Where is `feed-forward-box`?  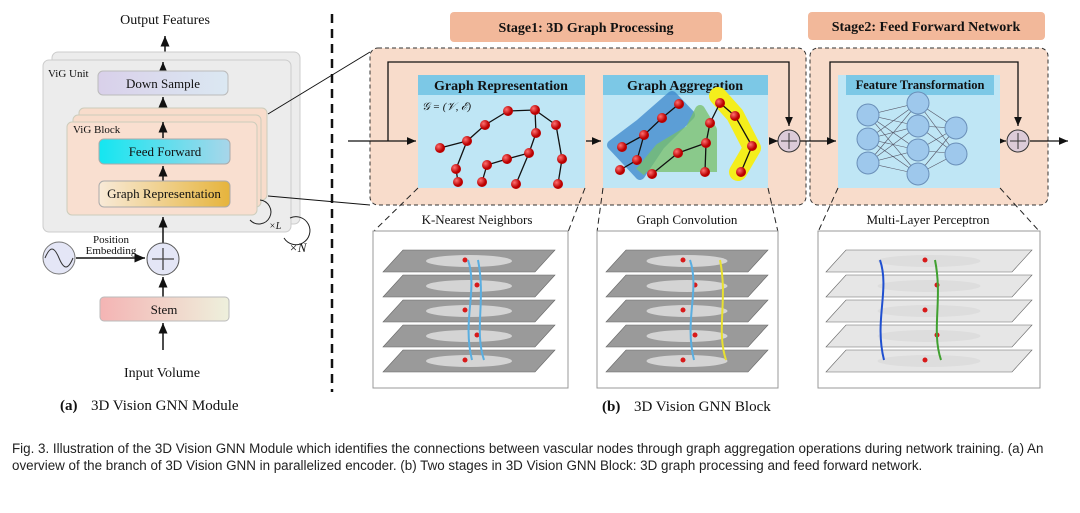 feed-forward-box is located at coordinates (164, 151).